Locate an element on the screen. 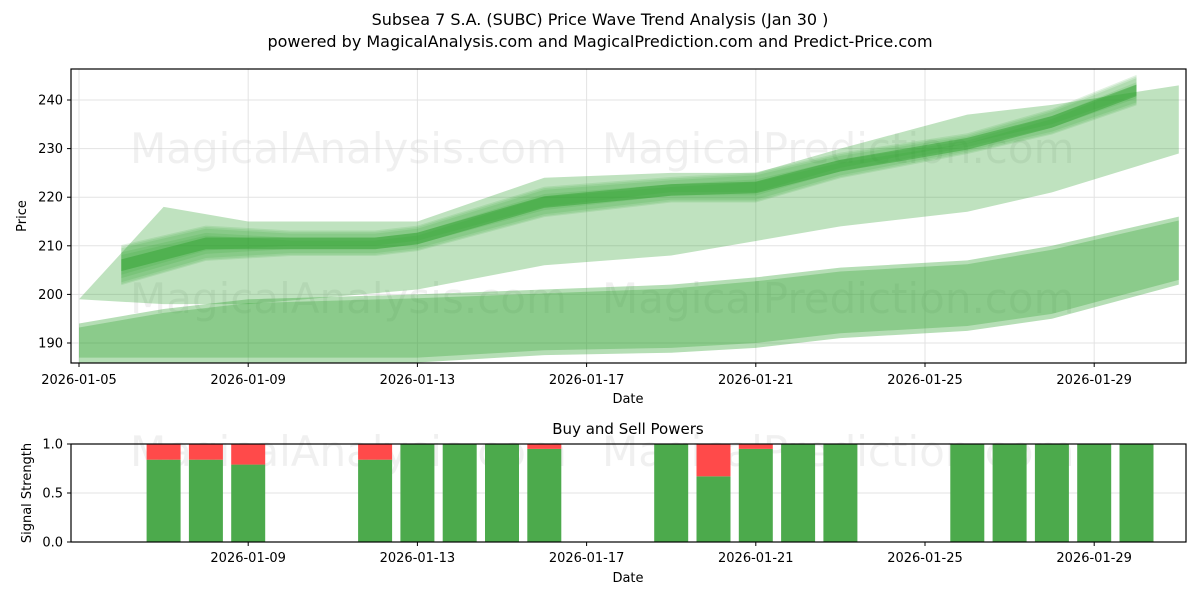  bar-chart-title: Buy and Sell Powers is located at coordinates (628, 429).